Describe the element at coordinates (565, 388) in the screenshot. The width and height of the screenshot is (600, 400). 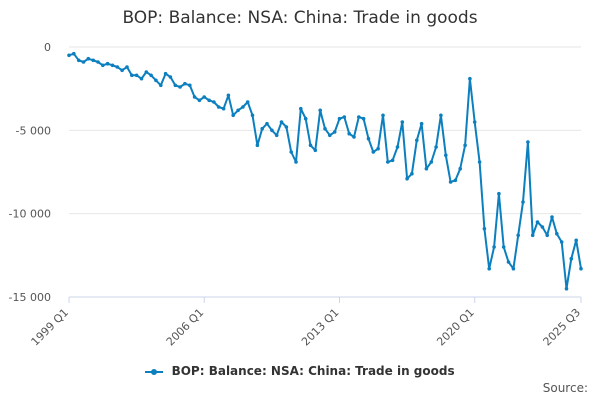
I see `source-label: Source:` at that location.